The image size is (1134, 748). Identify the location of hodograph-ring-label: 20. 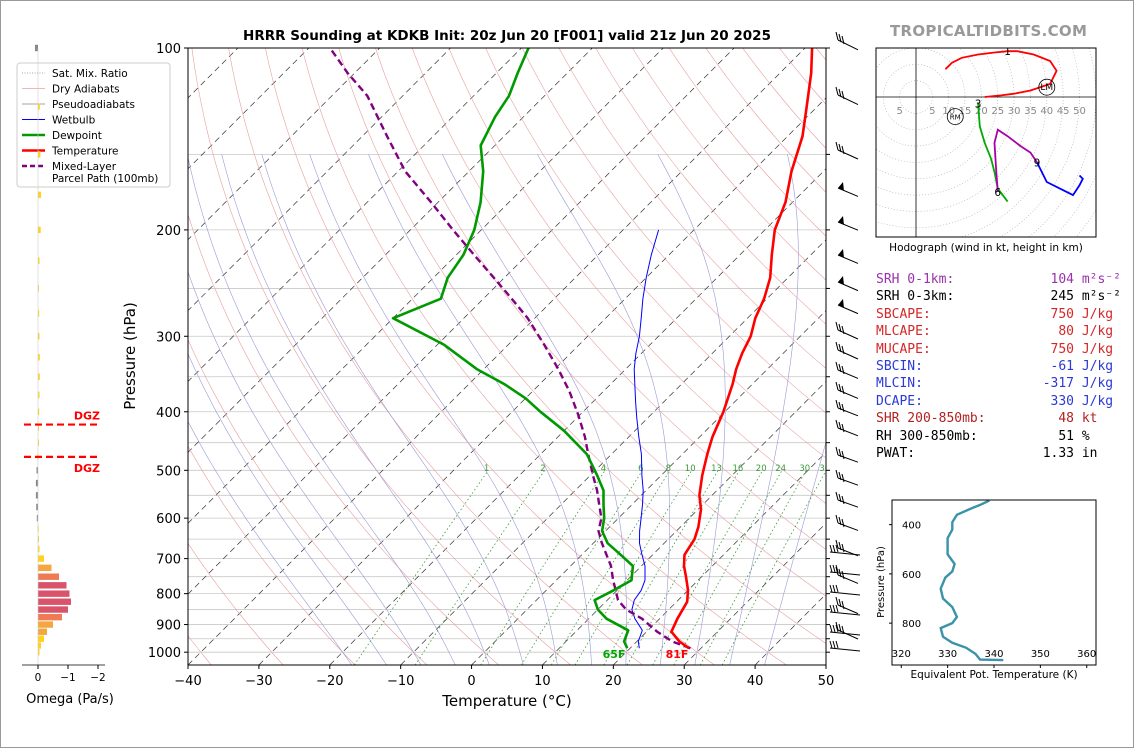
(981, 111).